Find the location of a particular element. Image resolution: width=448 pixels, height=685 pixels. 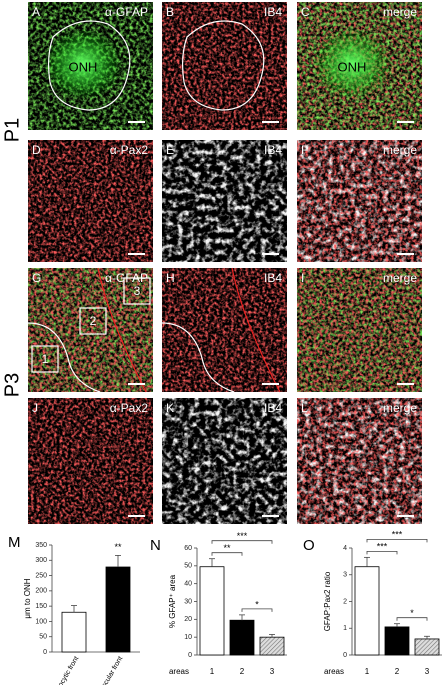

image-panel: K IB4 is located at coordinates (224, 461).